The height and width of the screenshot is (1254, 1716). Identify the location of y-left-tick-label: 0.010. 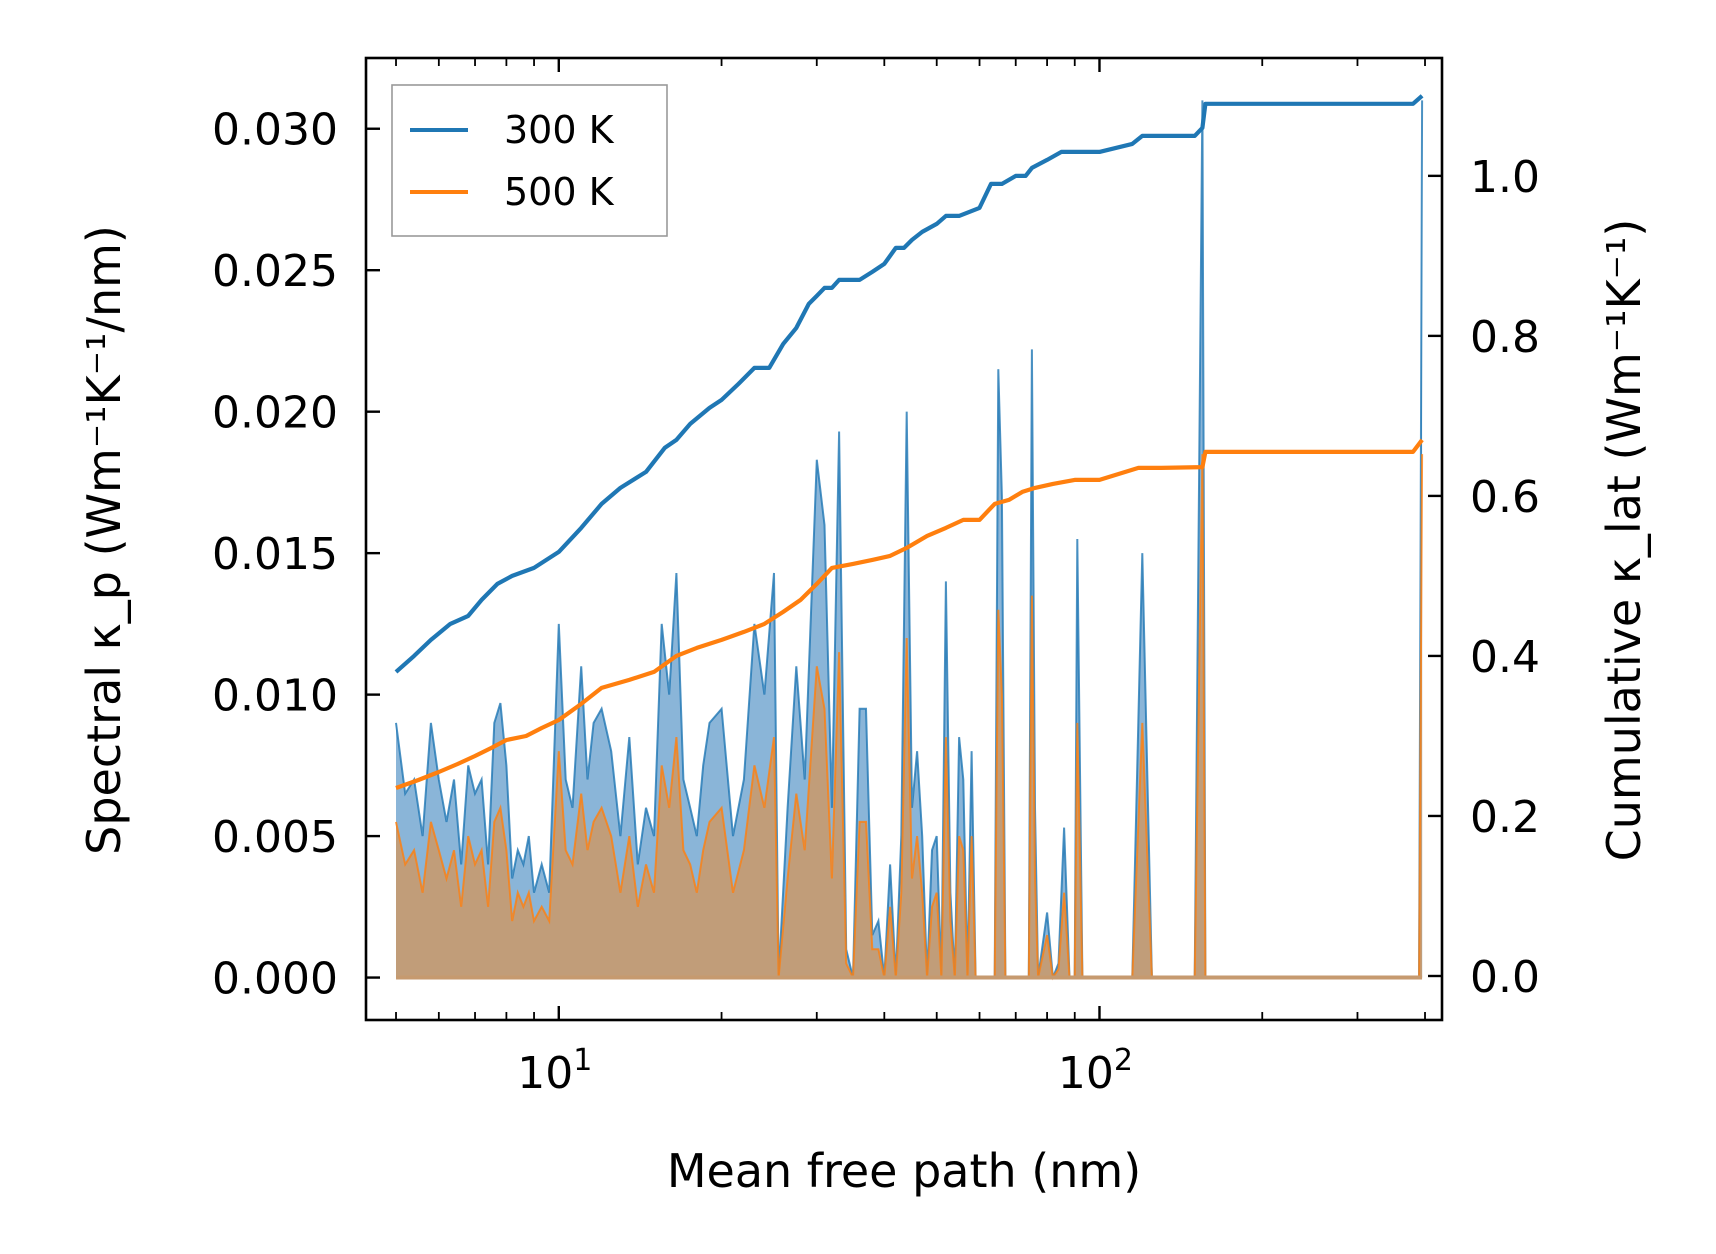
(275, 696).